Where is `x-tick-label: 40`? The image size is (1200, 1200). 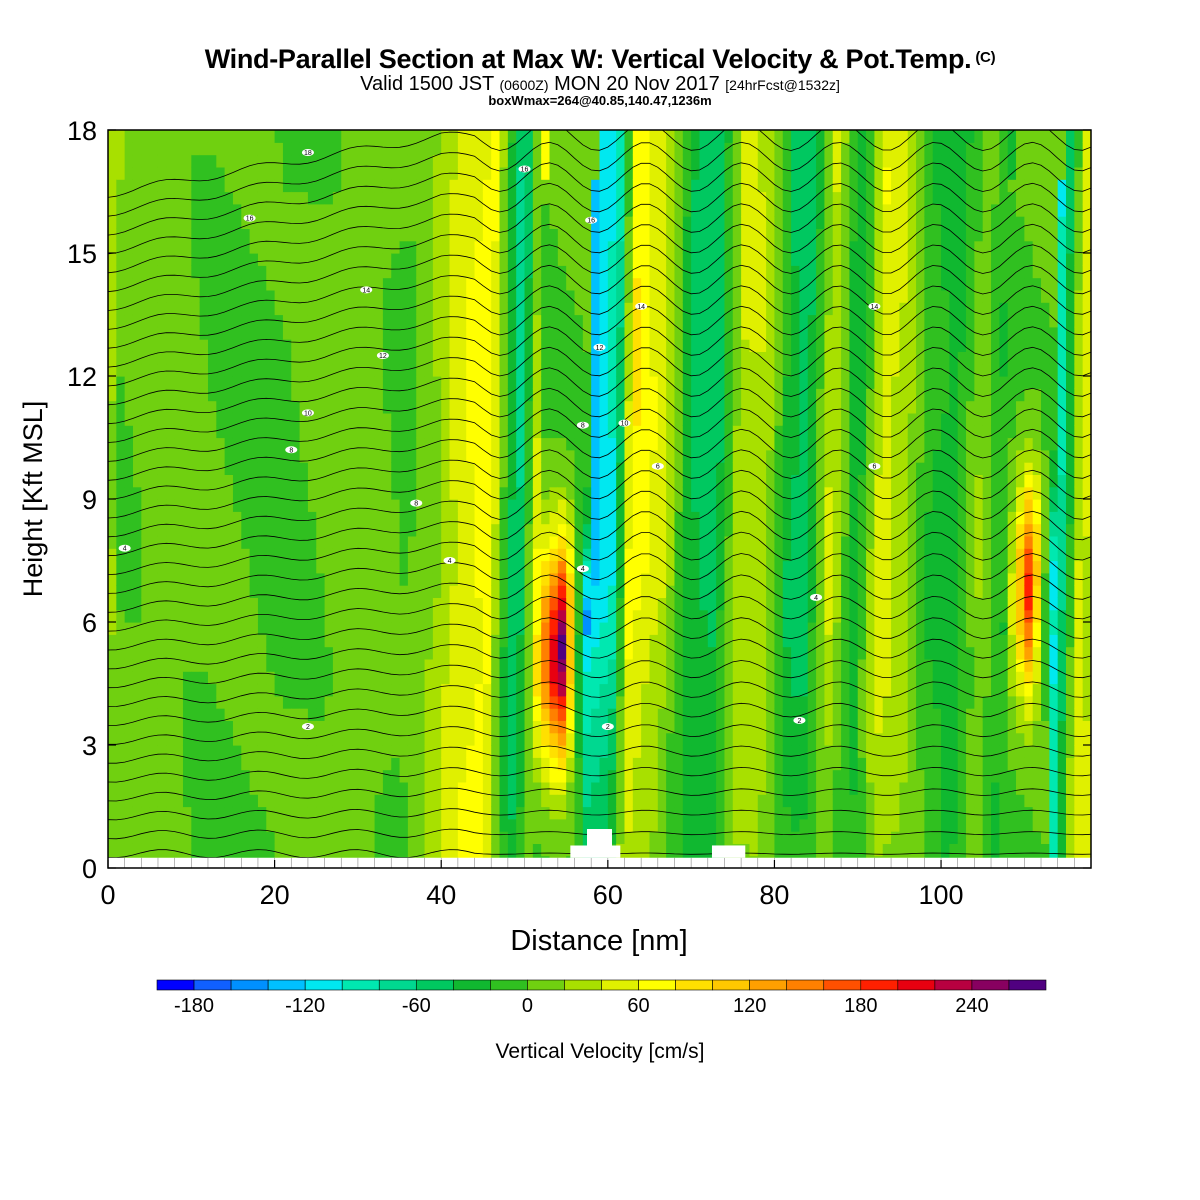
x-tick-label: 40 is located at coordinates (441, 895).